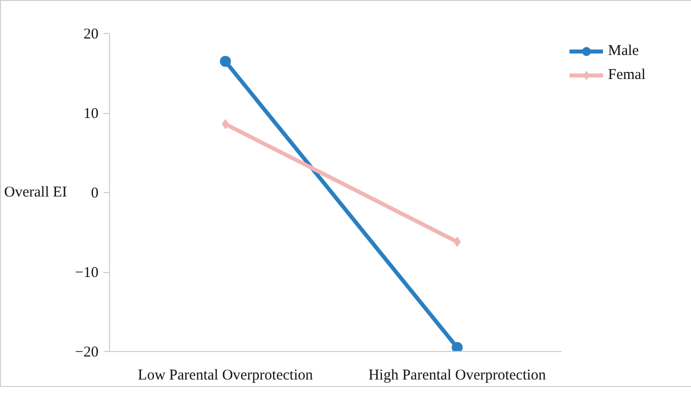 This screenshot has width=691, height=406. I want to click on y-tick-label: 0, so click(94, 194).